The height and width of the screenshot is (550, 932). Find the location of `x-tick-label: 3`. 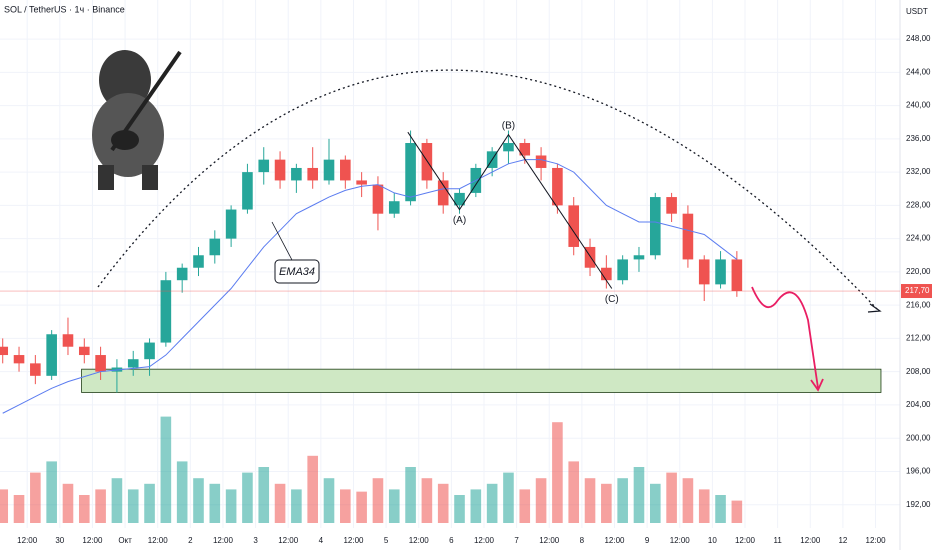

x-tick-label: 3 is located at coordinates (255, 540).